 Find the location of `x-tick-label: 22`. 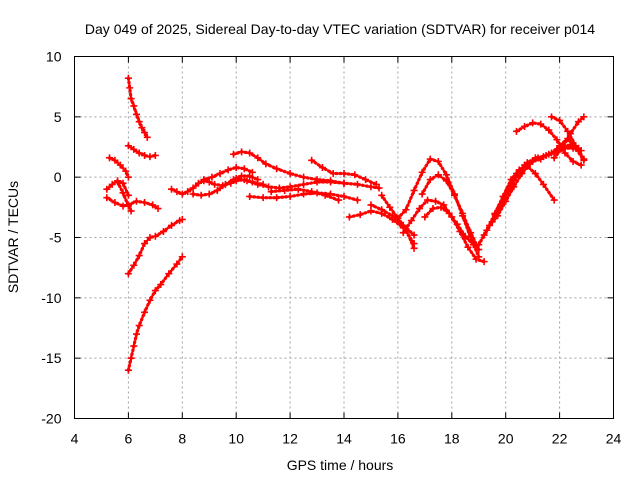

x-tick-label: 22 is located at coordinates (560, 439).